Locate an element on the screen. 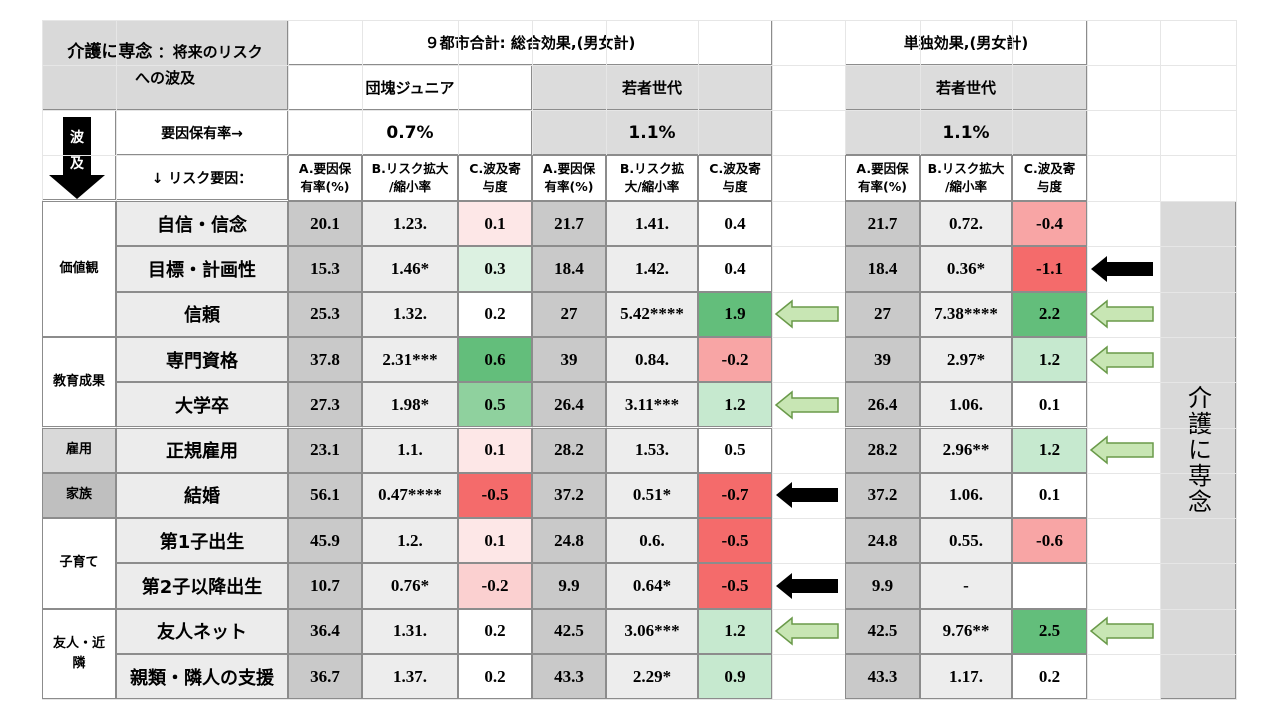 This screenshot has width=1280, height=720. value-dj-a: 25.3 is located at coordinates (325, 314).